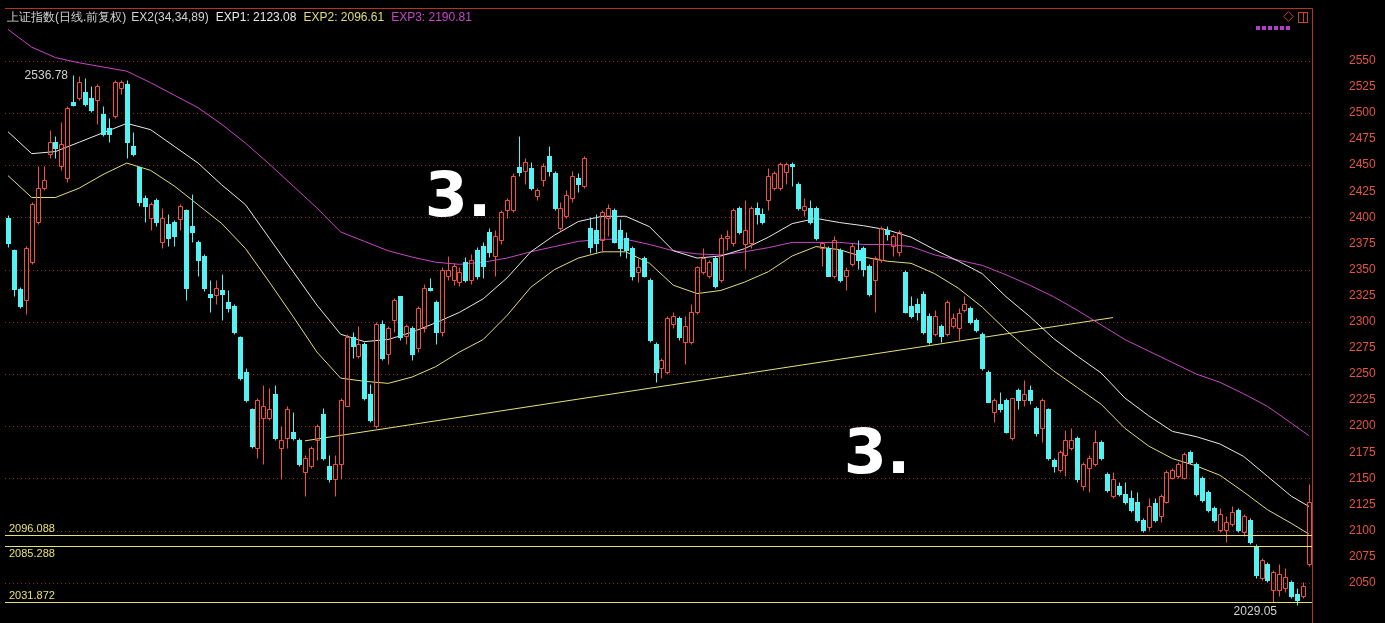 This screenshot has height=623, width=1385. Describe the element at coordinates (344, 17) in the screenshot. I see `text: EXP2: 2096.61` at that location.